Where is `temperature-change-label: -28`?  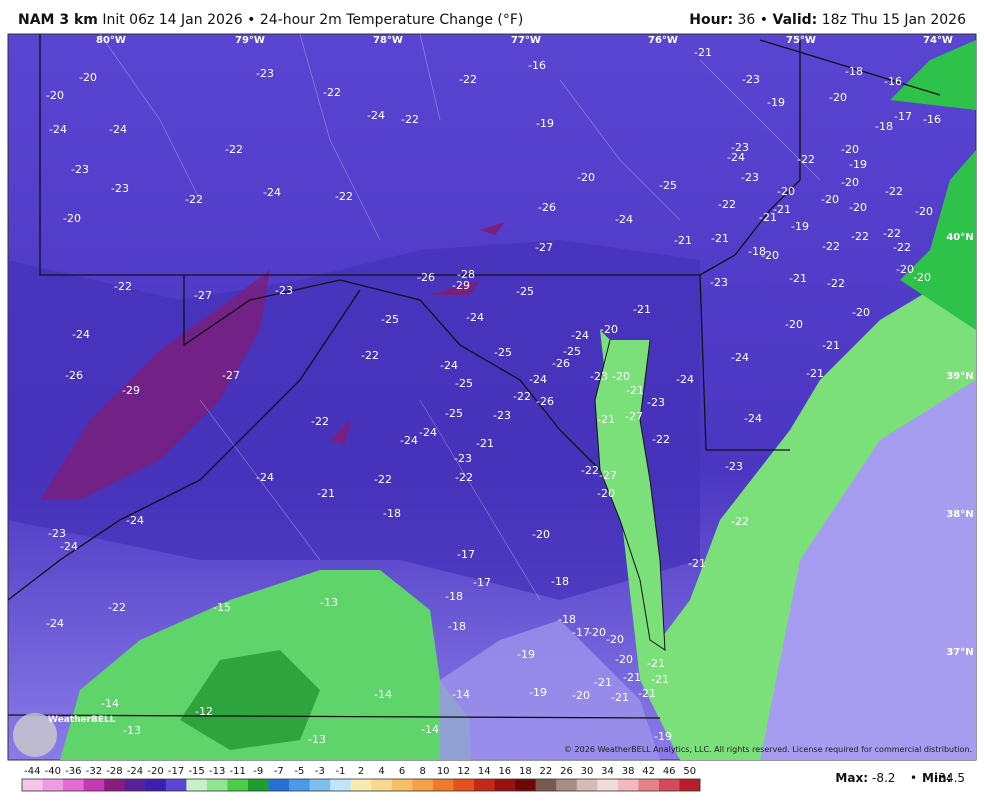
temperature-change-label: -28 is located at coordinates (466, 274).